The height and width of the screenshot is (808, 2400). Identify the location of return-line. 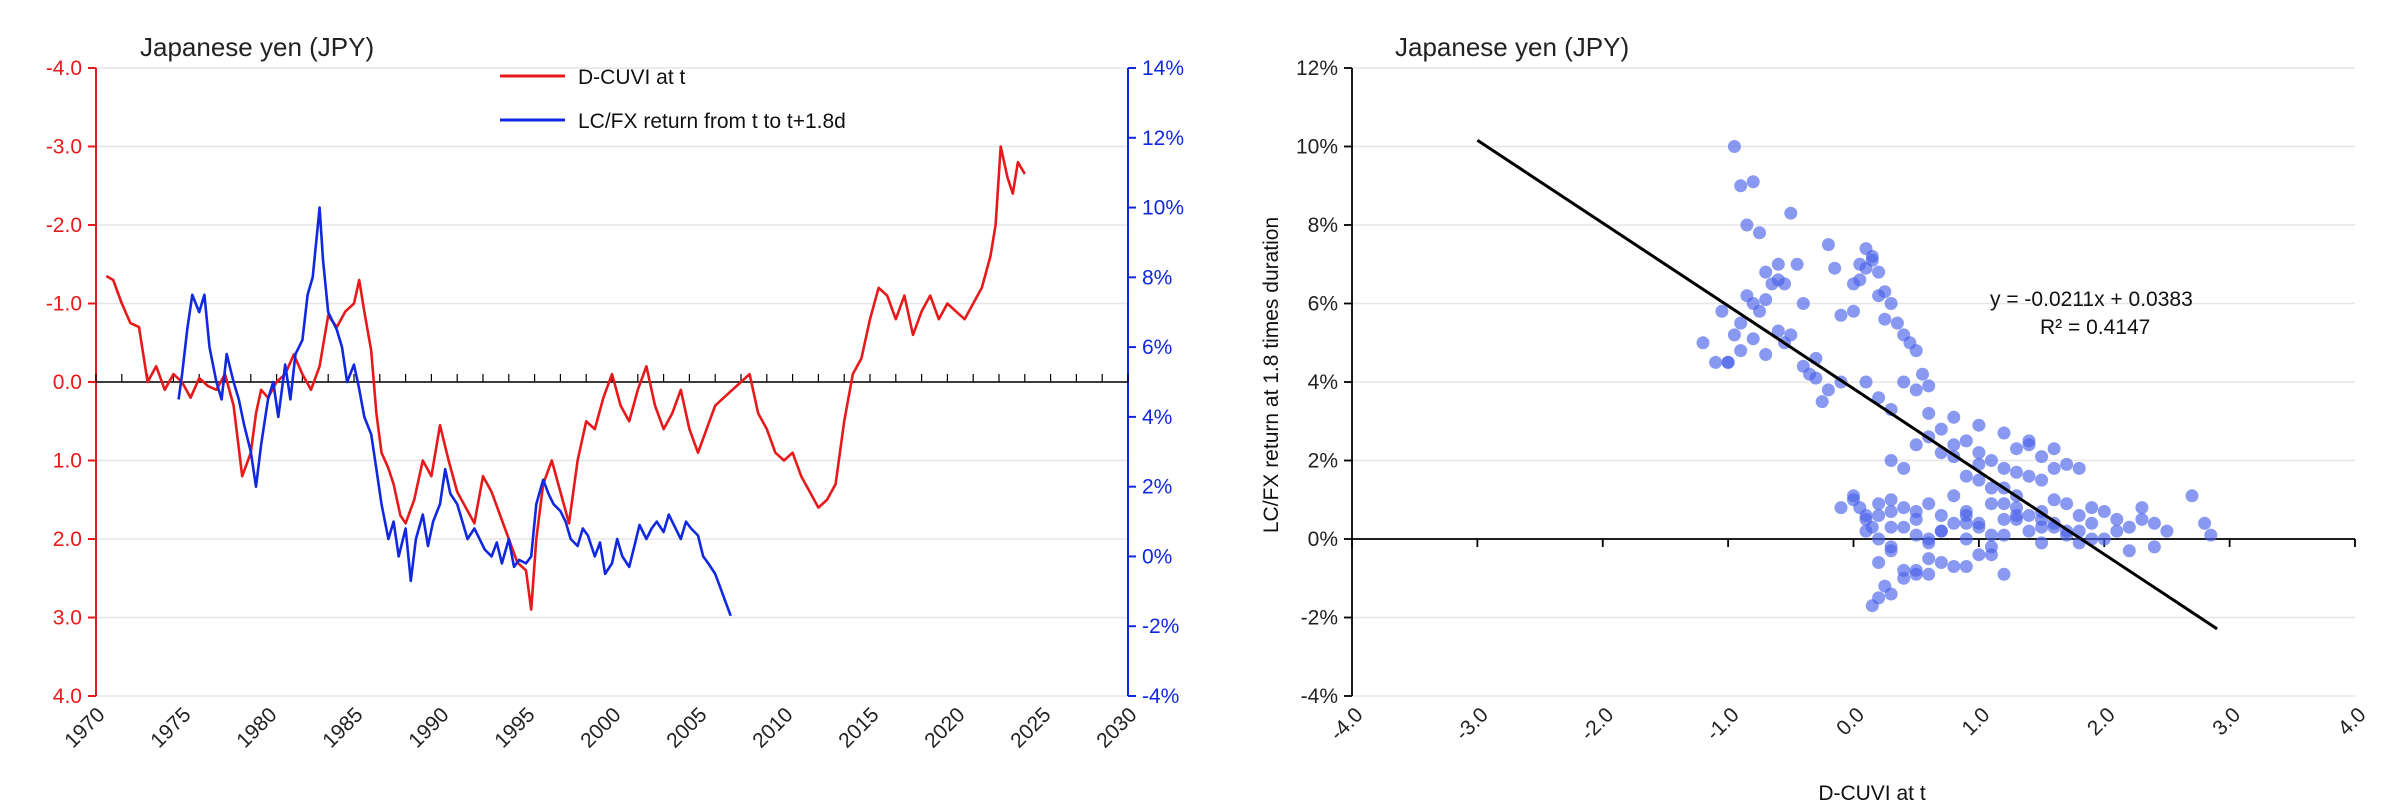
(454, 411).